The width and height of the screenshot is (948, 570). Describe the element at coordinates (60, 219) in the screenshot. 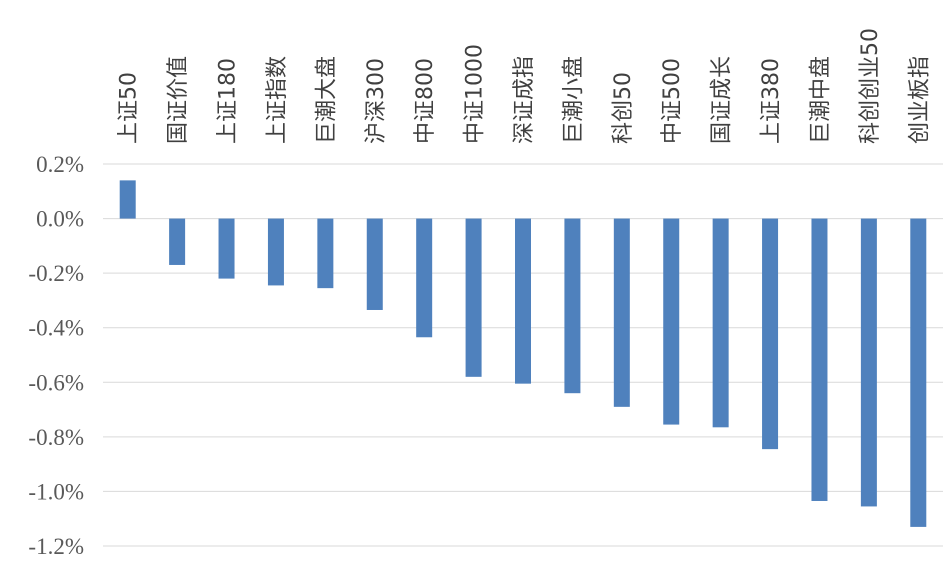

I see `y-tick-label: 0.0%` at that location.